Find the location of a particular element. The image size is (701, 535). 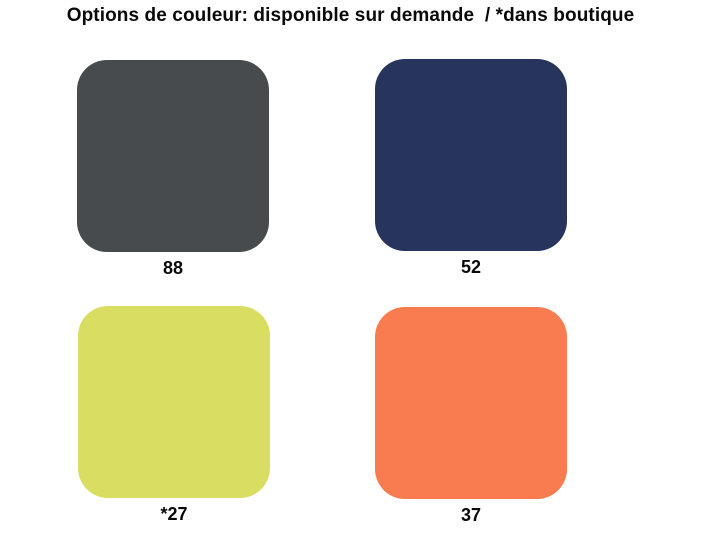

color-swatch-label: 37 is located at coordinates (471, 515).